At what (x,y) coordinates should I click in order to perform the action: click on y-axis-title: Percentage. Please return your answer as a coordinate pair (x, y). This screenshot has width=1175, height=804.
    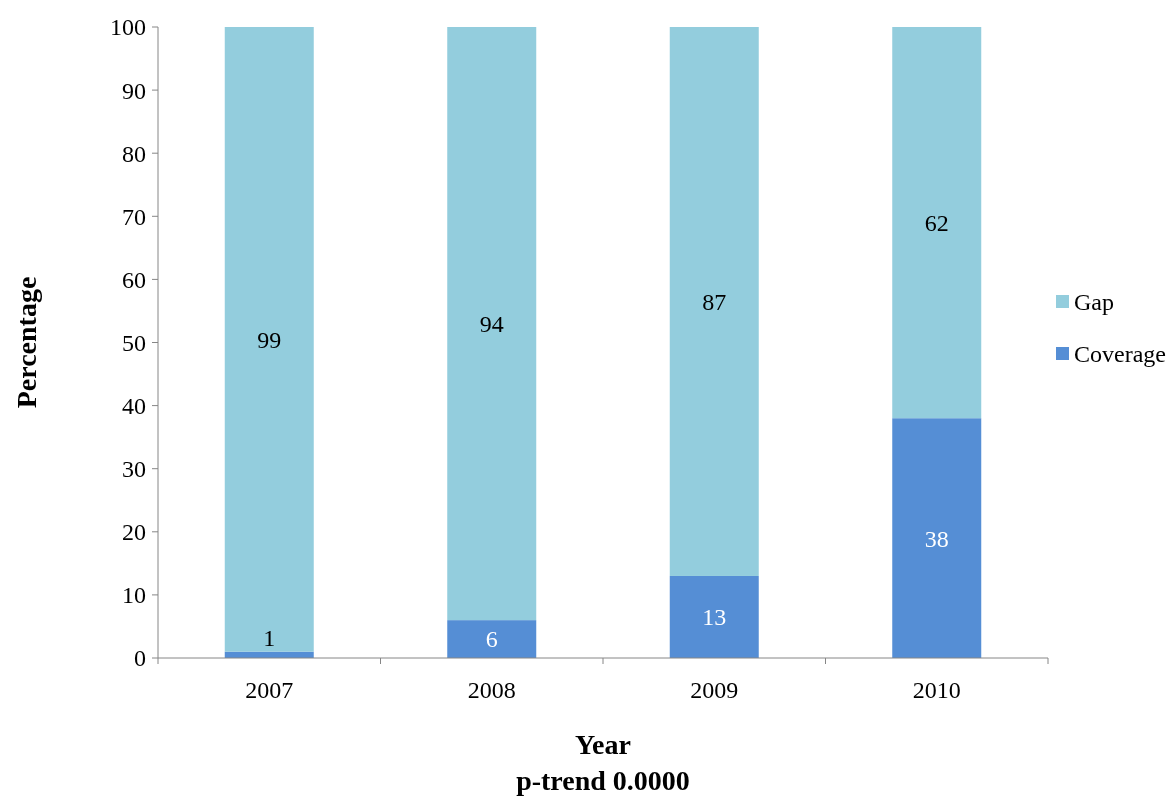
    Looking at the image, I should click on (26, 342).